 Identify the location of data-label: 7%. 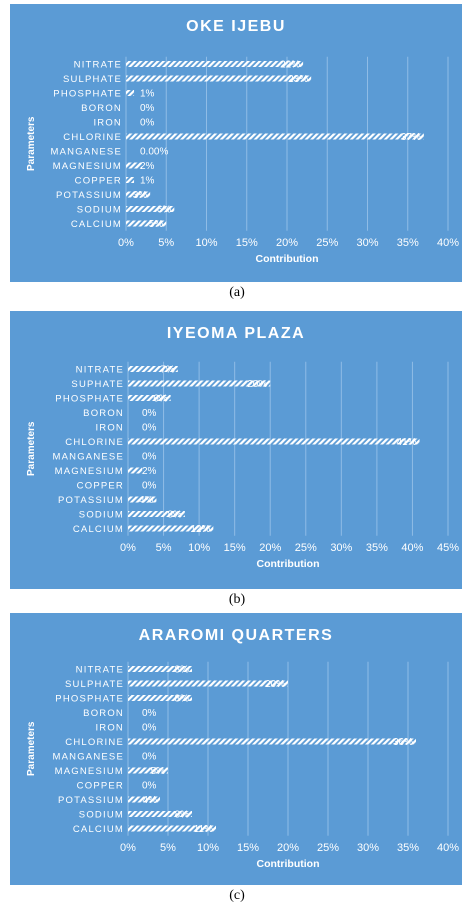
(167, 370).